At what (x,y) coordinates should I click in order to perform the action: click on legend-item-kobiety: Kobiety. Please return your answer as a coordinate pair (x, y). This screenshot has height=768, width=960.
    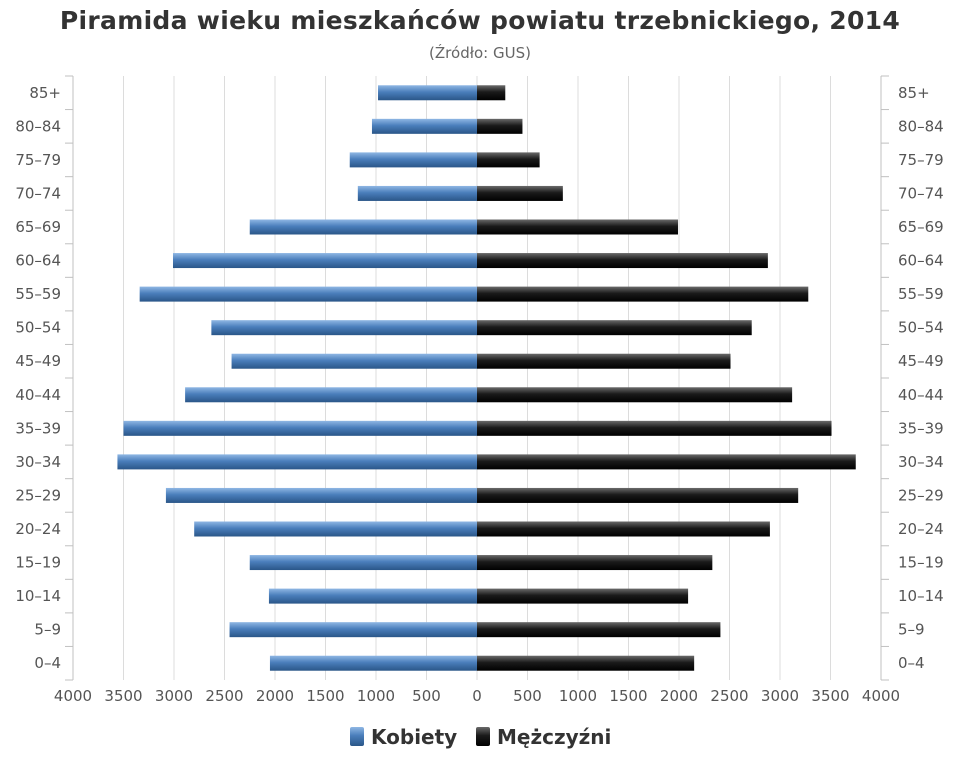
    Looking at the image, I should click on (403, 737).